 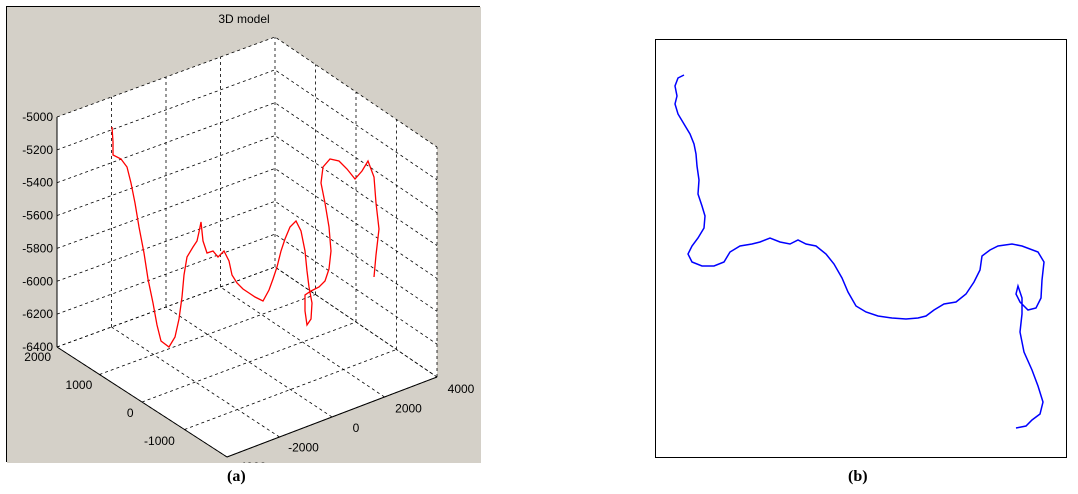 I want to click on z-tick-label: -5800, so click(x=37, y=248).